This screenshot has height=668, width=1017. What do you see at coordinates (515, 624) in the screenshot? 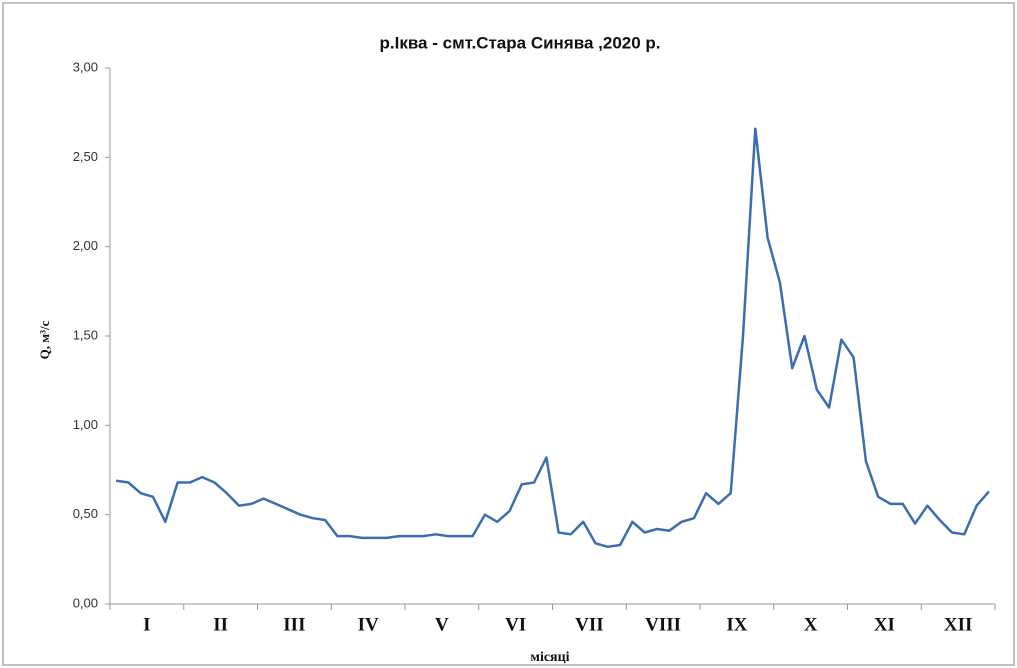
I see `x-tick-label: VI` at bounding box center [515, 624].